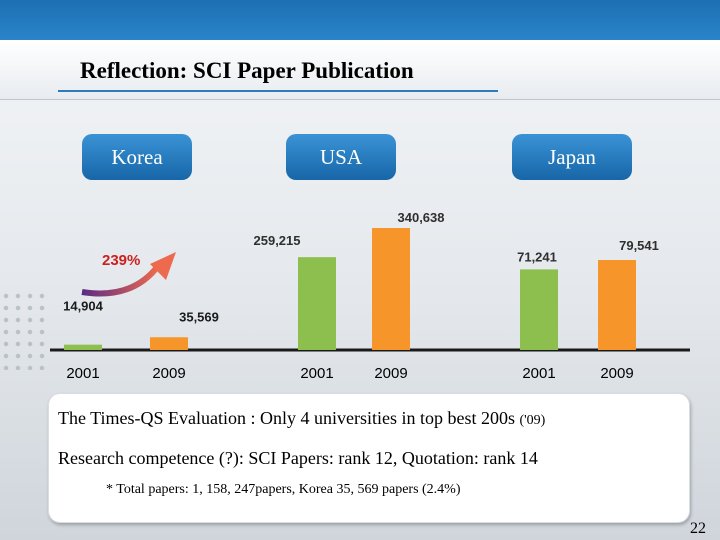 The width and height of the screenshot is (720, 540). Describe the element at coordinates (137, 157) in the screenshot. I see `tab-korea: Korea` at that location.